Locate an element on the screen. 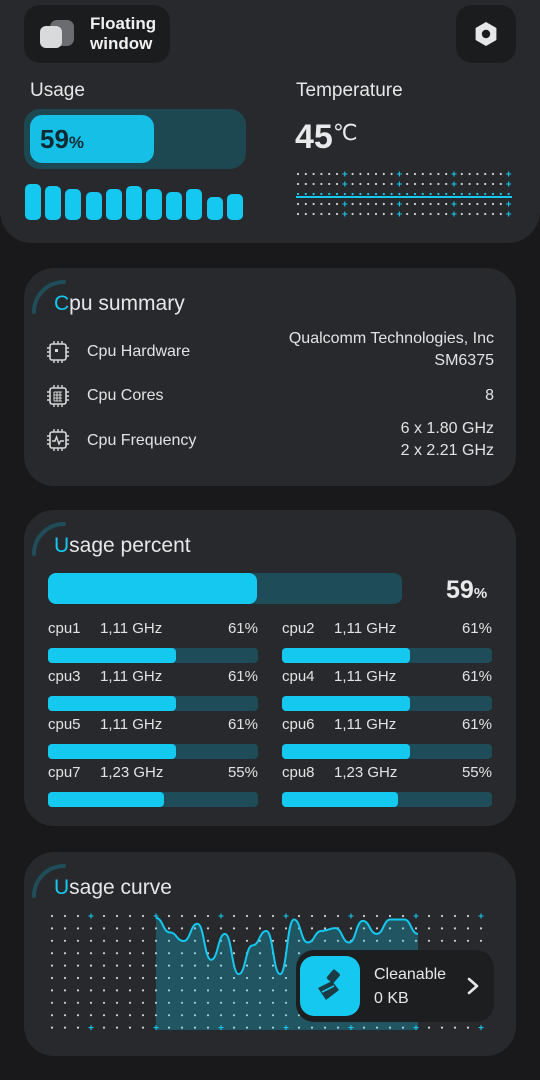  core-name: cpu2 is located at coordinates (298, 628).